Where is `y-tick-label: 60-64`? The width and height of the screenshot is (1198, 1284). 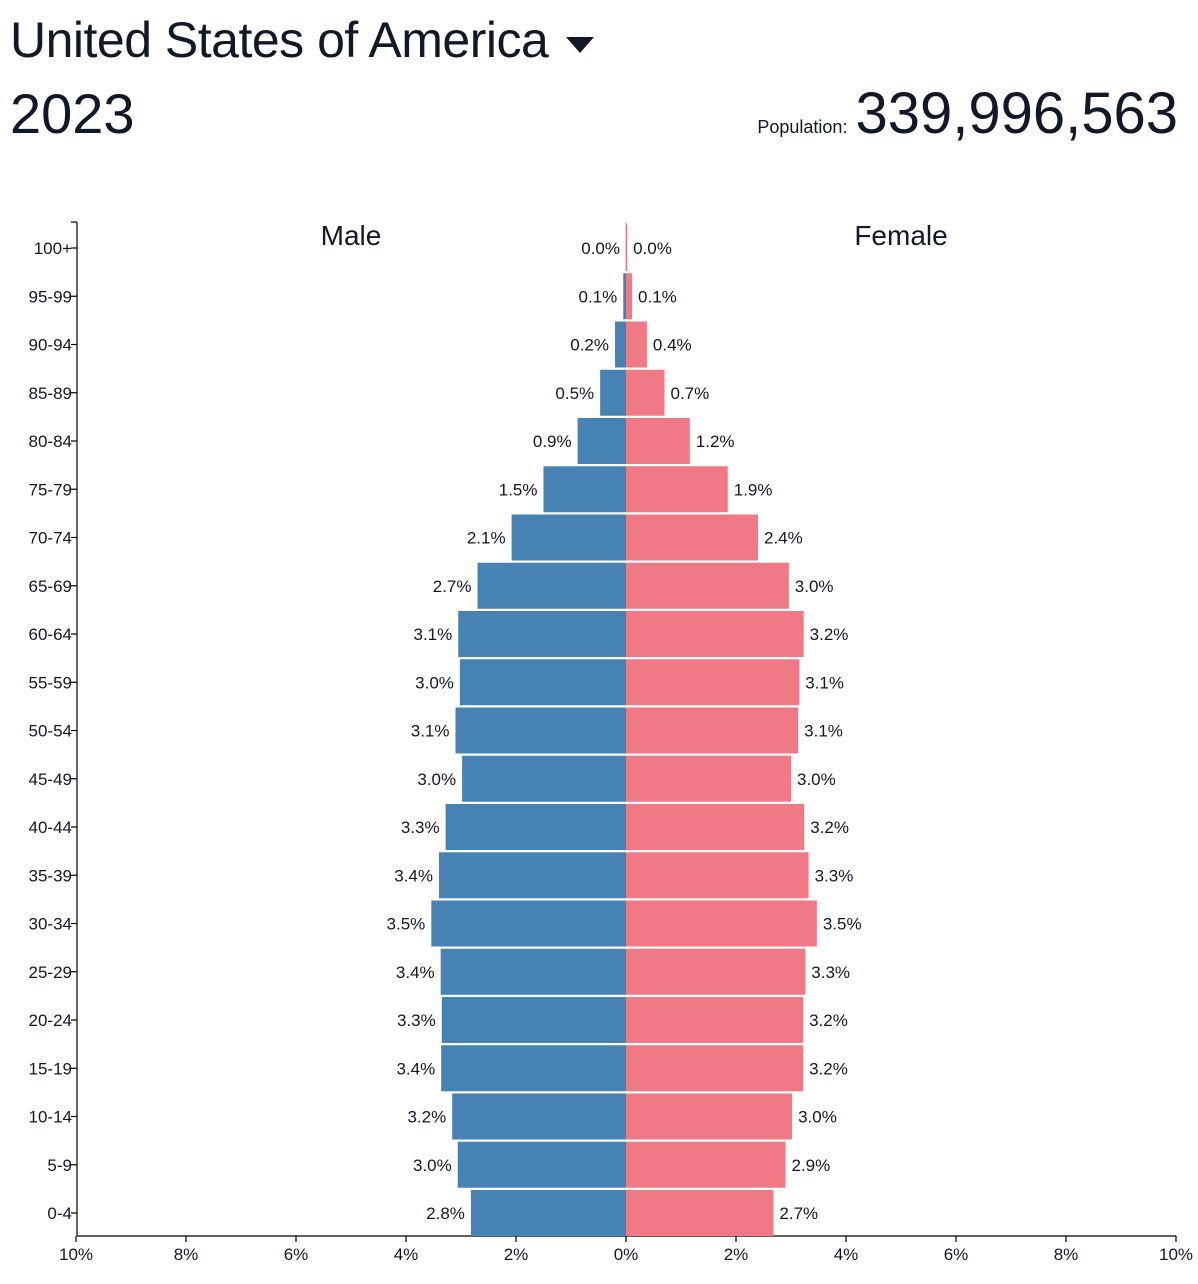 y-tick-label: 60-64 is located at coordinates (50, 634).